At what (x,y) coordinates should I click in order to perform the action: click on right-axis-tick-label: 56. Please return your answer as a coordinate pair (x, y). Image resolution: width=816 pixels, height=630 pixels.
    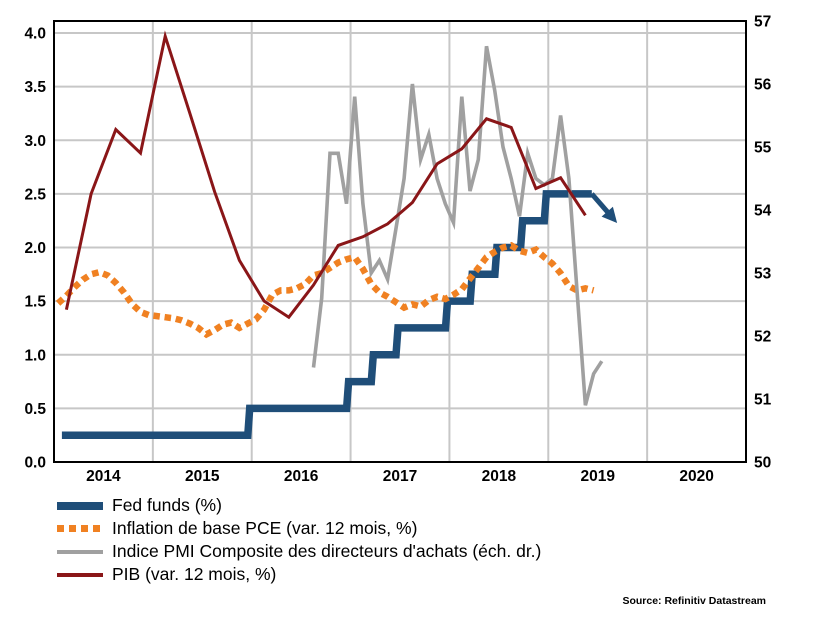
    Looking at the image, I should click on (763, 85).